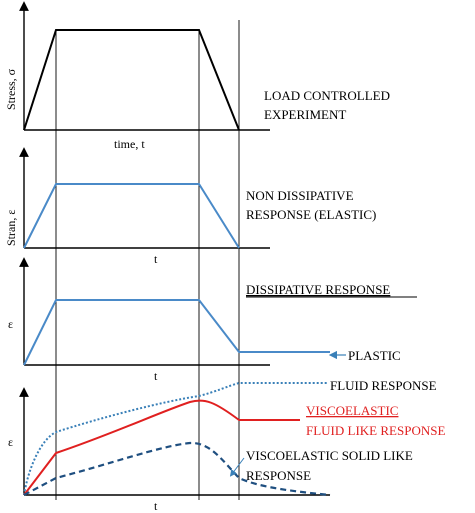 The width and height of the screenshot is (475, 513). What do you see at coordinates (11, 228) in the screenshot?
I see `elastic-y-label: Stran, ε` at bounding box center [11, 228].